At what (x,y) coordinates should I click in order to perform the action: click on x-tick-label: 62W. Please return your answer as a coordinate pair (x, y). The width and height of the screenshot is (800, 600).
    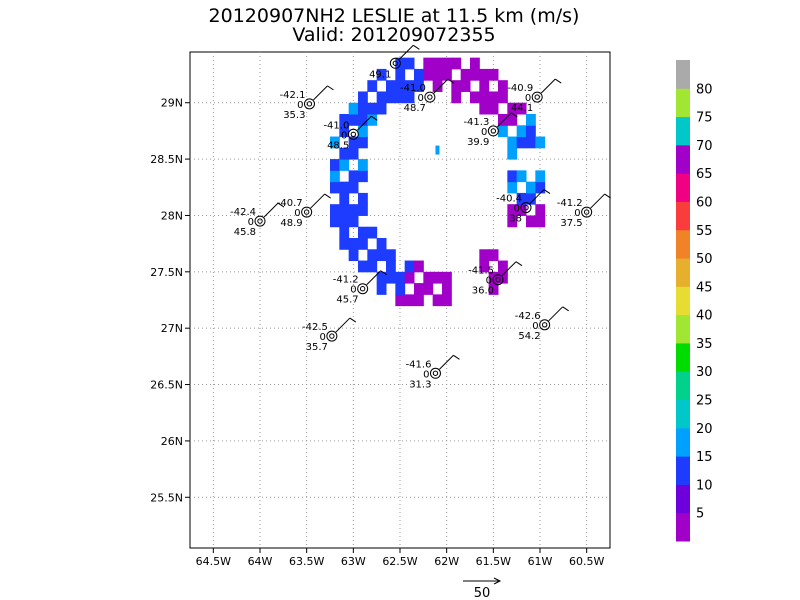
    Looking at the image, I should click on (446, 561).